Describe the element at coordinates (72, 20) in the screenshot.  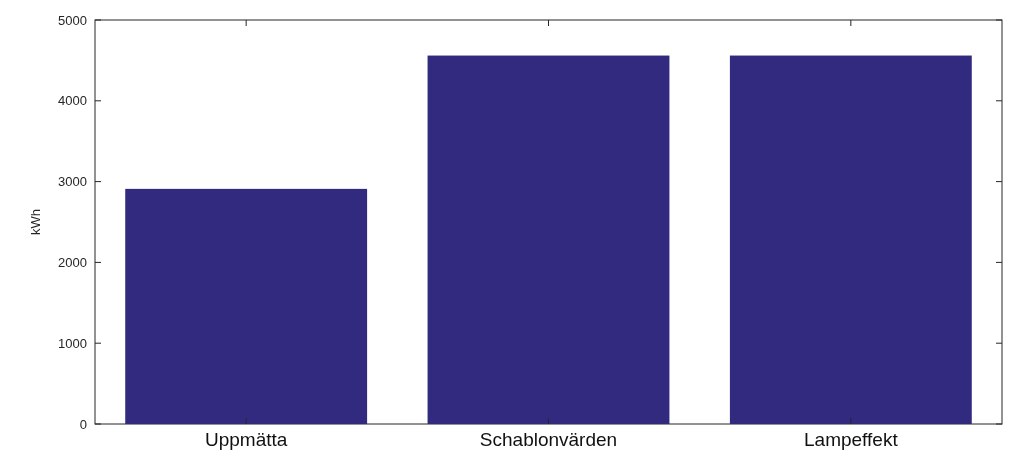
I see `y-tick-label: 5000` at that location.